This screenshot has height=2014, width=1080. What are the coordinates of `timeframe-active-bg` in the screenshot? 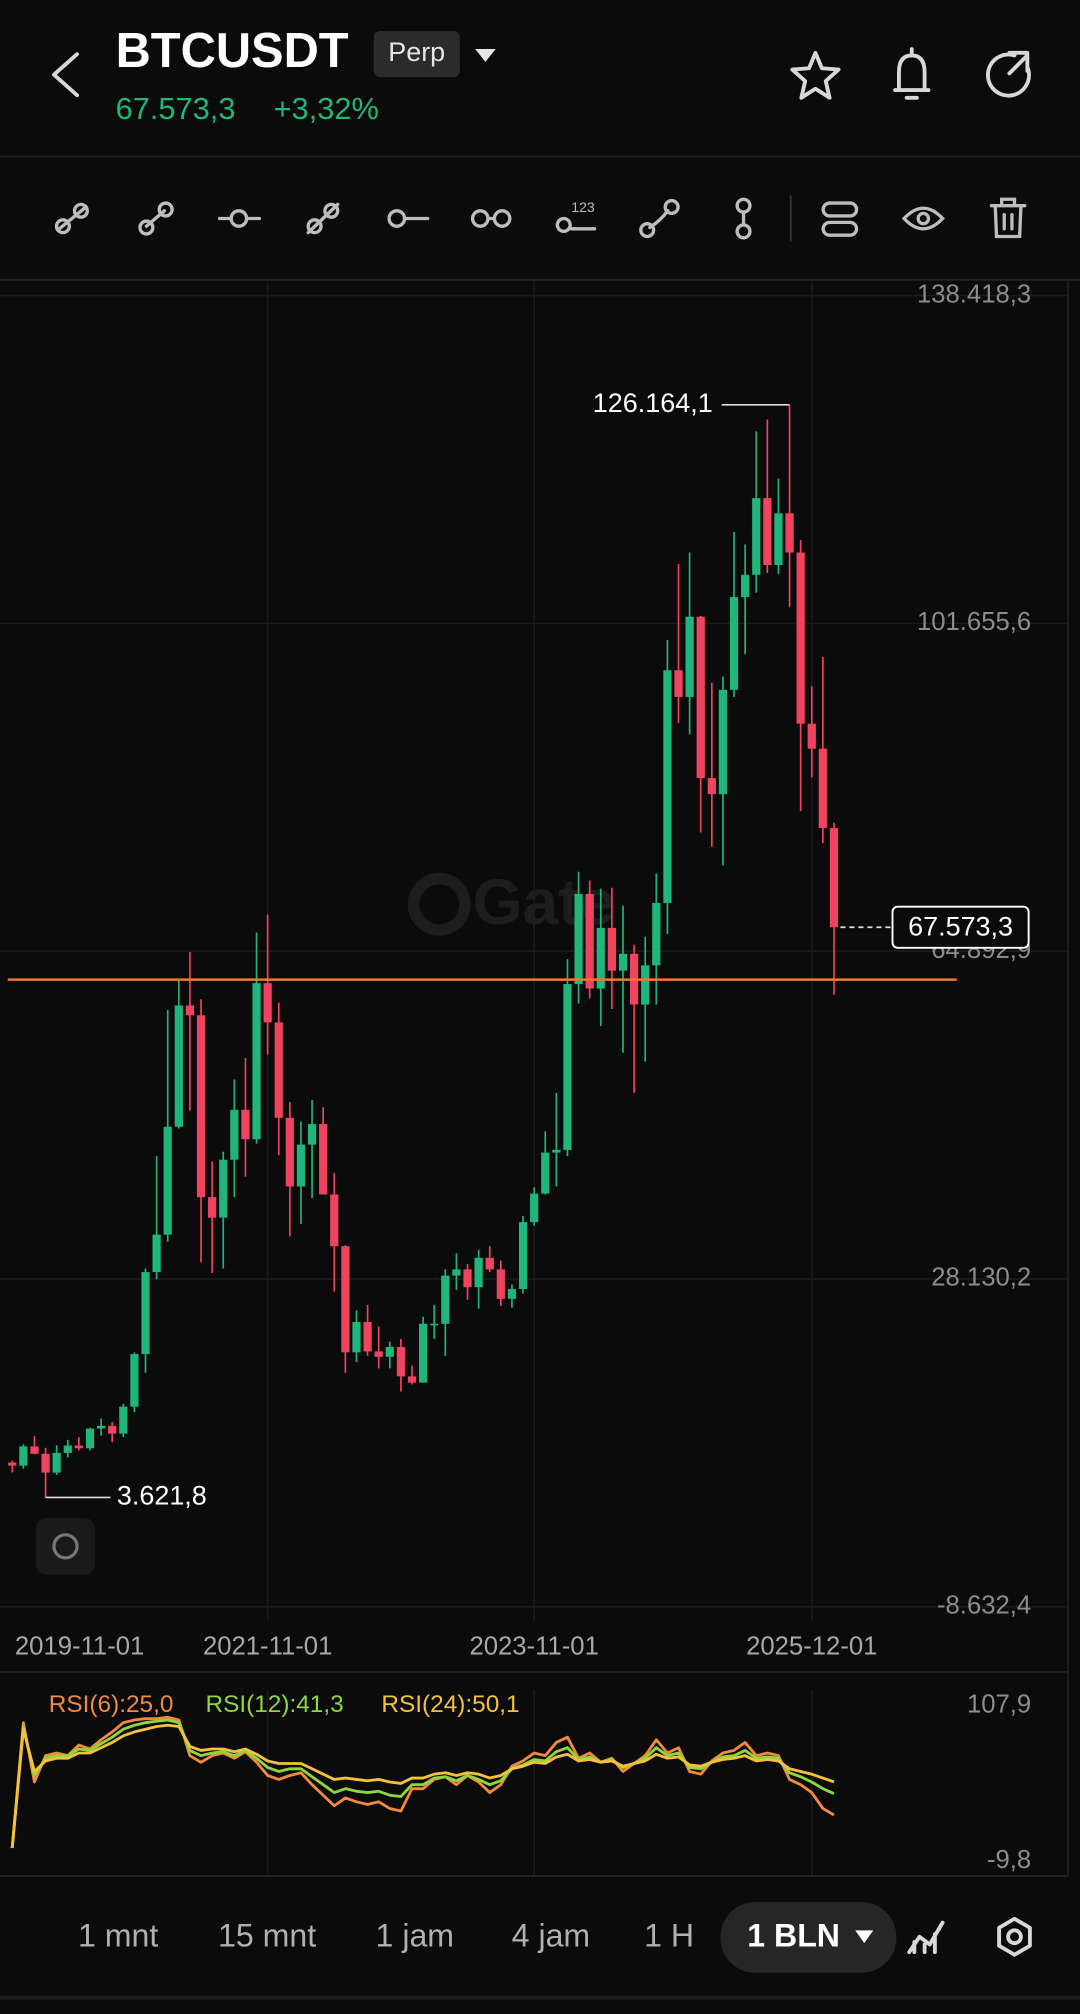 It's located at (808, 1937).